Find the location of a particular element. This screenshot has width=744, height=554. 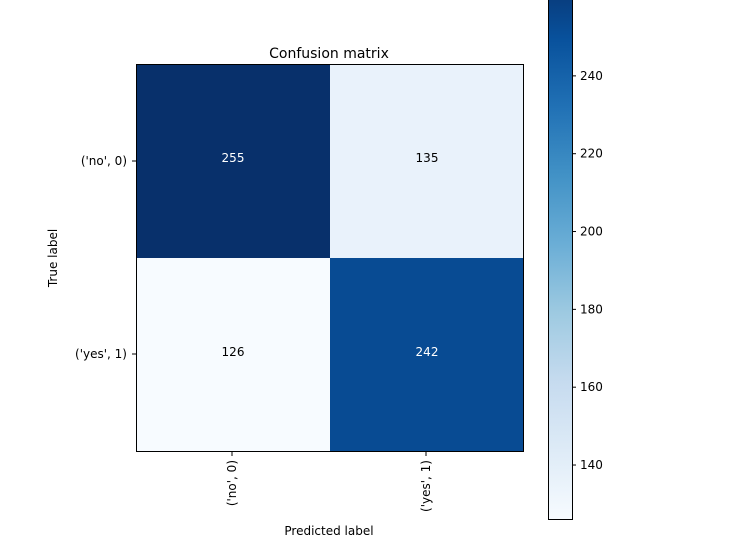

cell-yes-no is located at coordinates (233, 355).